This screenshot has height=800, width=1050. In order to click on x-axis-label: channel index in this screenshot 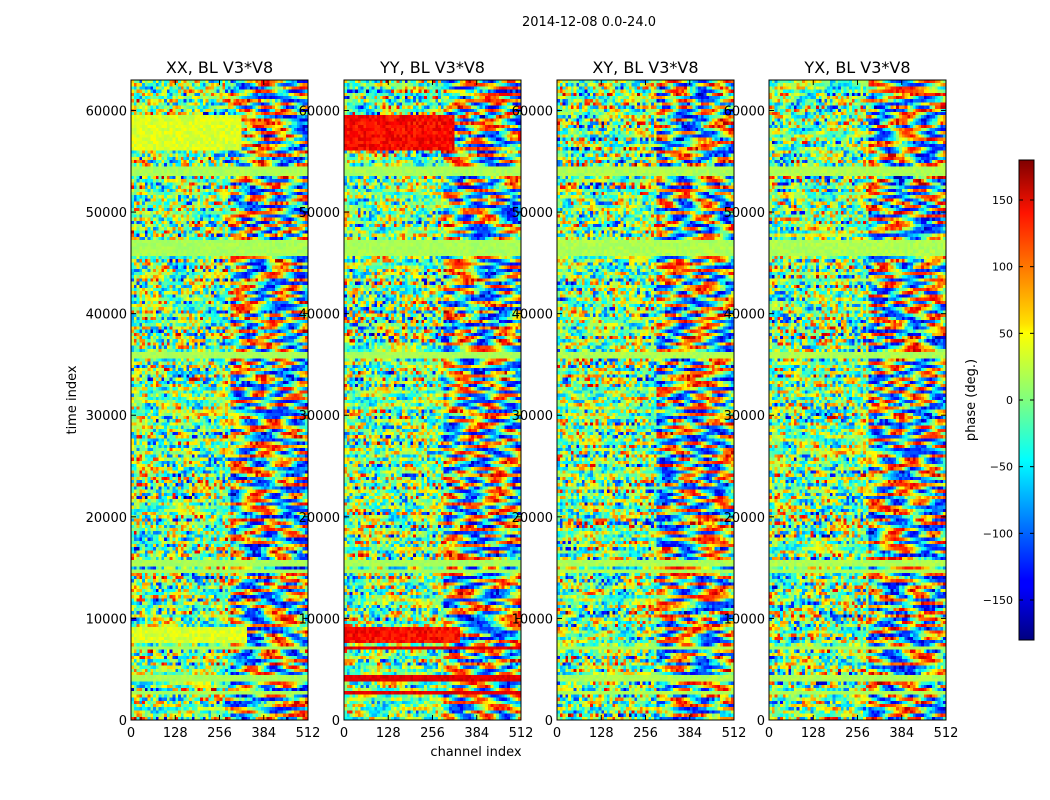, I will do `click(475, 752)`.